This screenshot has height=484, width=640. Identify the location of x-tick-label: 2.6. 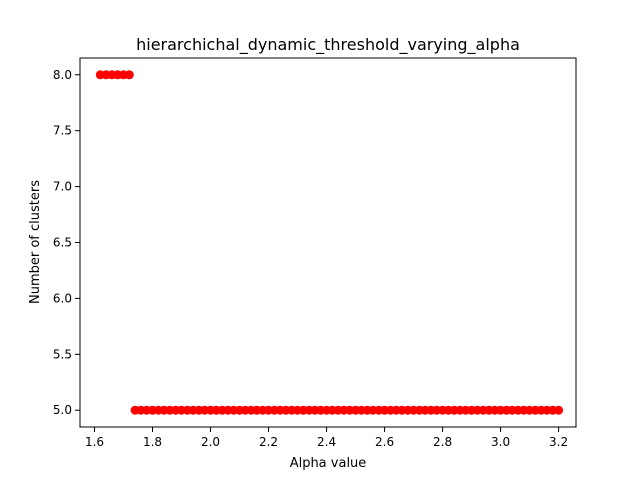
(384, 442).